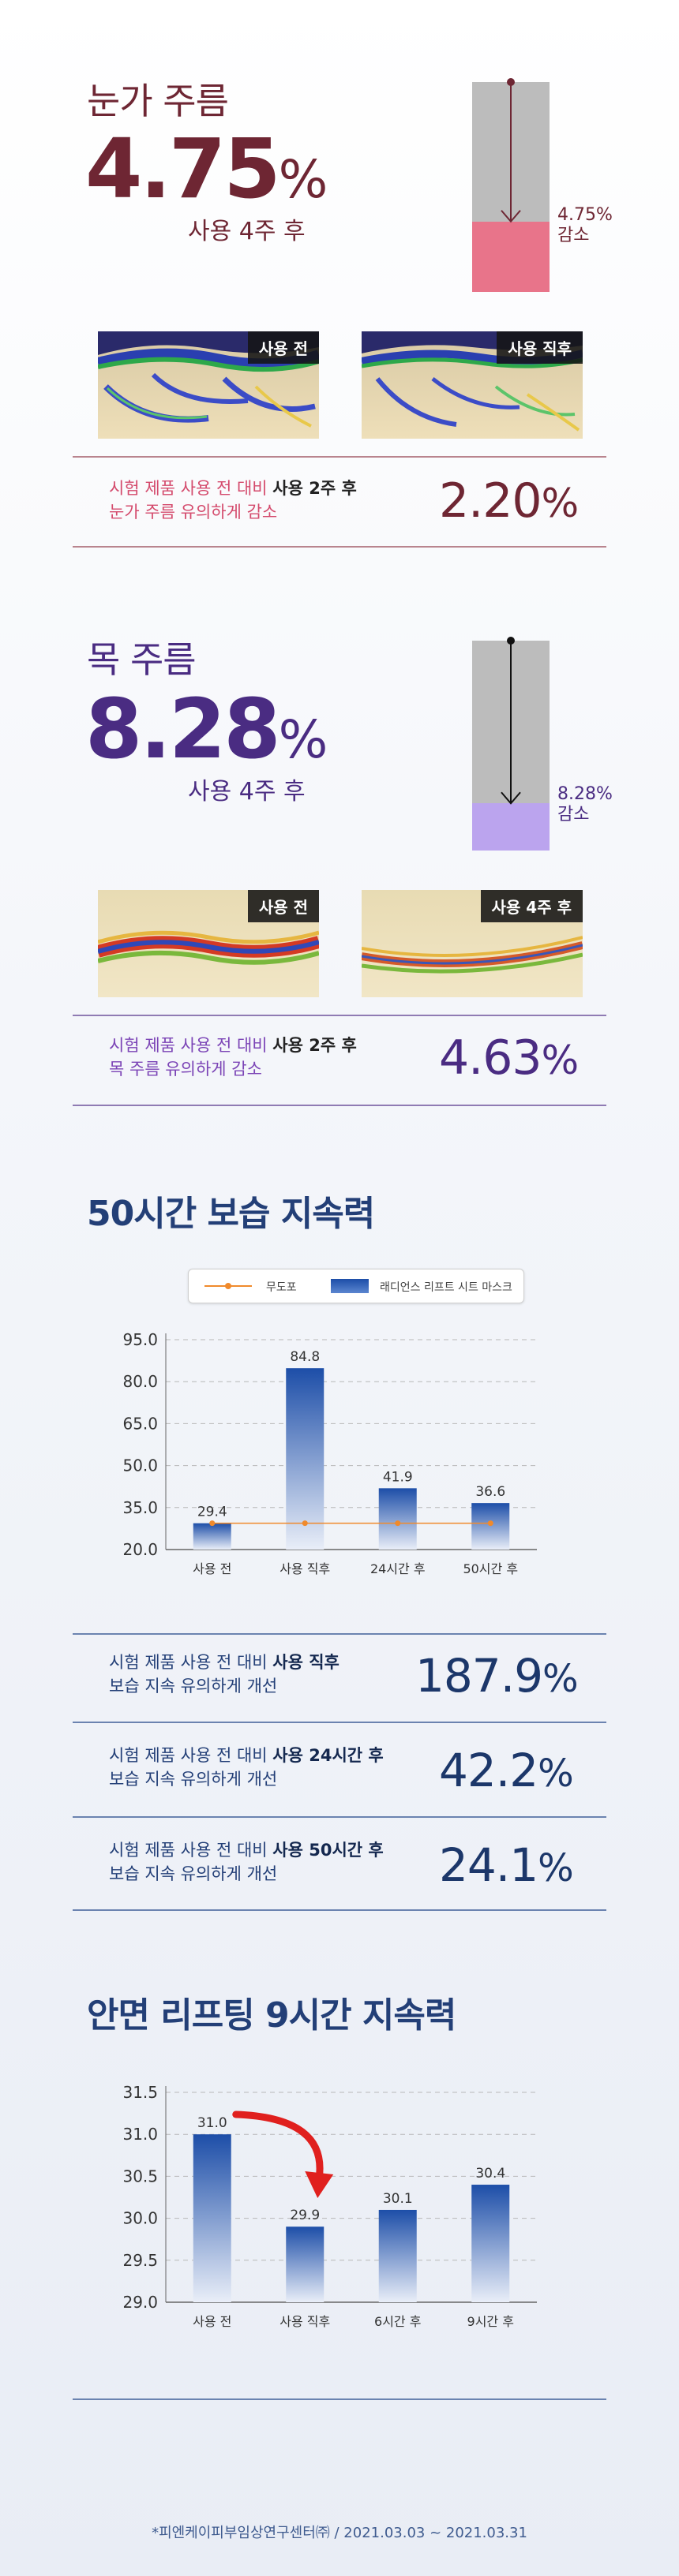 This screenshot has height=2576, width=679. I want to click on chart2-xtick-1: 사용 직후, so click(304, 2321).